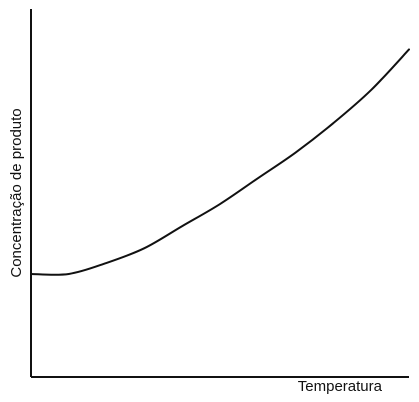 This screenshot has height=402, width=419. Describe the element at coordinates (340, 386) in the screenshot. I see `x-axis-label: Temperatura` at that location.